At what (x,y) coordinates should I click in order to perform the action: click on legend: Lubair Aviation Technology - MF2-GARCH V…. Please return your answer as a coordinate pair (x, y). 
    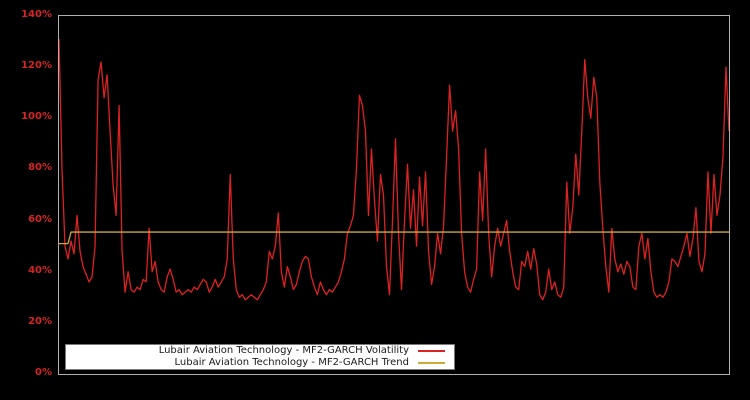
    Looking at the image, I should click on (260, 357).